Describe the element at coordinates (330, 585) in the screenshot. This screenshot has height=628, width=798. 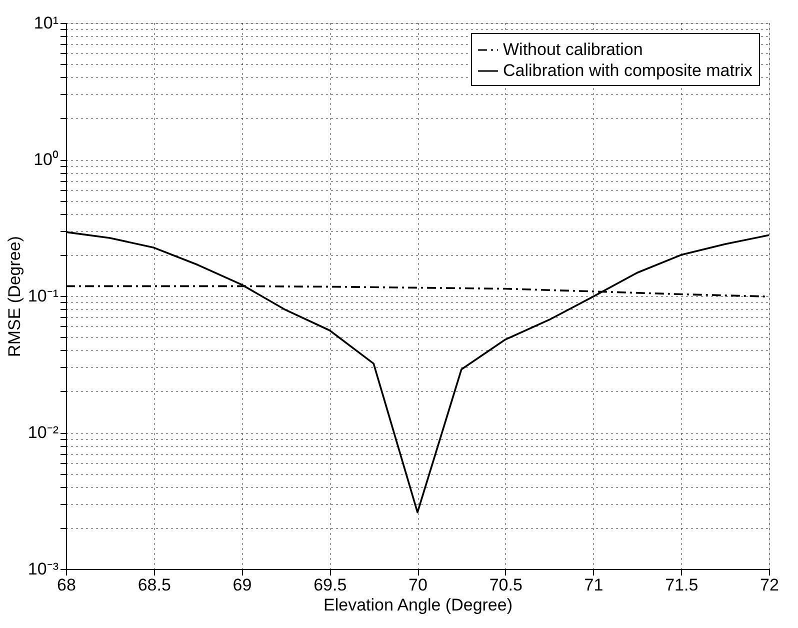
I see `x-tick-label: 69.5` at that location.